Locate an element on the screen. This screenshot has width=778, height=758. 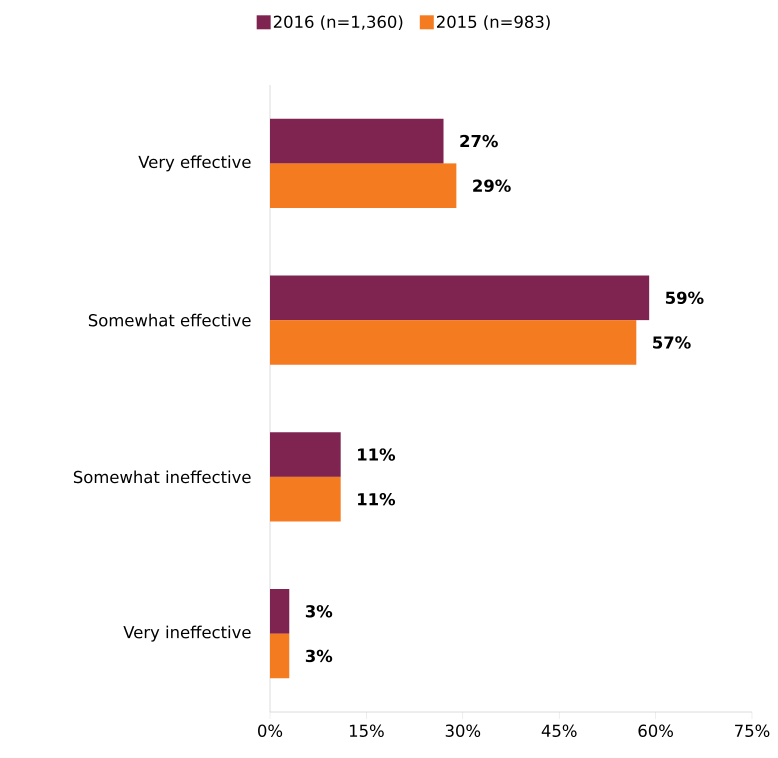
data-label: 57% is located at coordinates (672, 342).